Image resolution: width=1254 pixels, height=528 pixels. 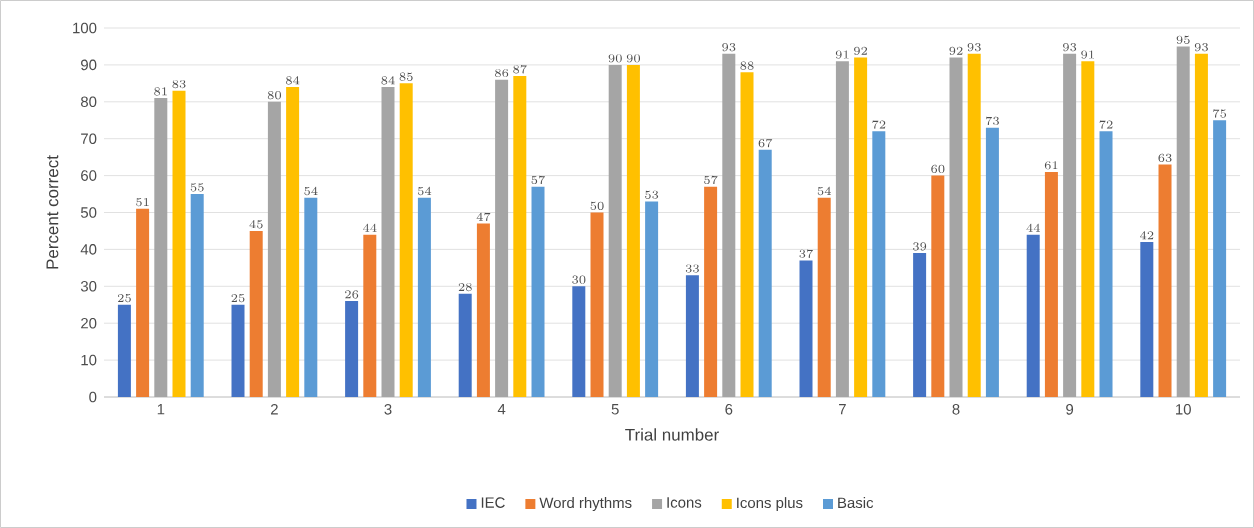 I want to click on x-tick-label: 8, so click(x=956, y=409).